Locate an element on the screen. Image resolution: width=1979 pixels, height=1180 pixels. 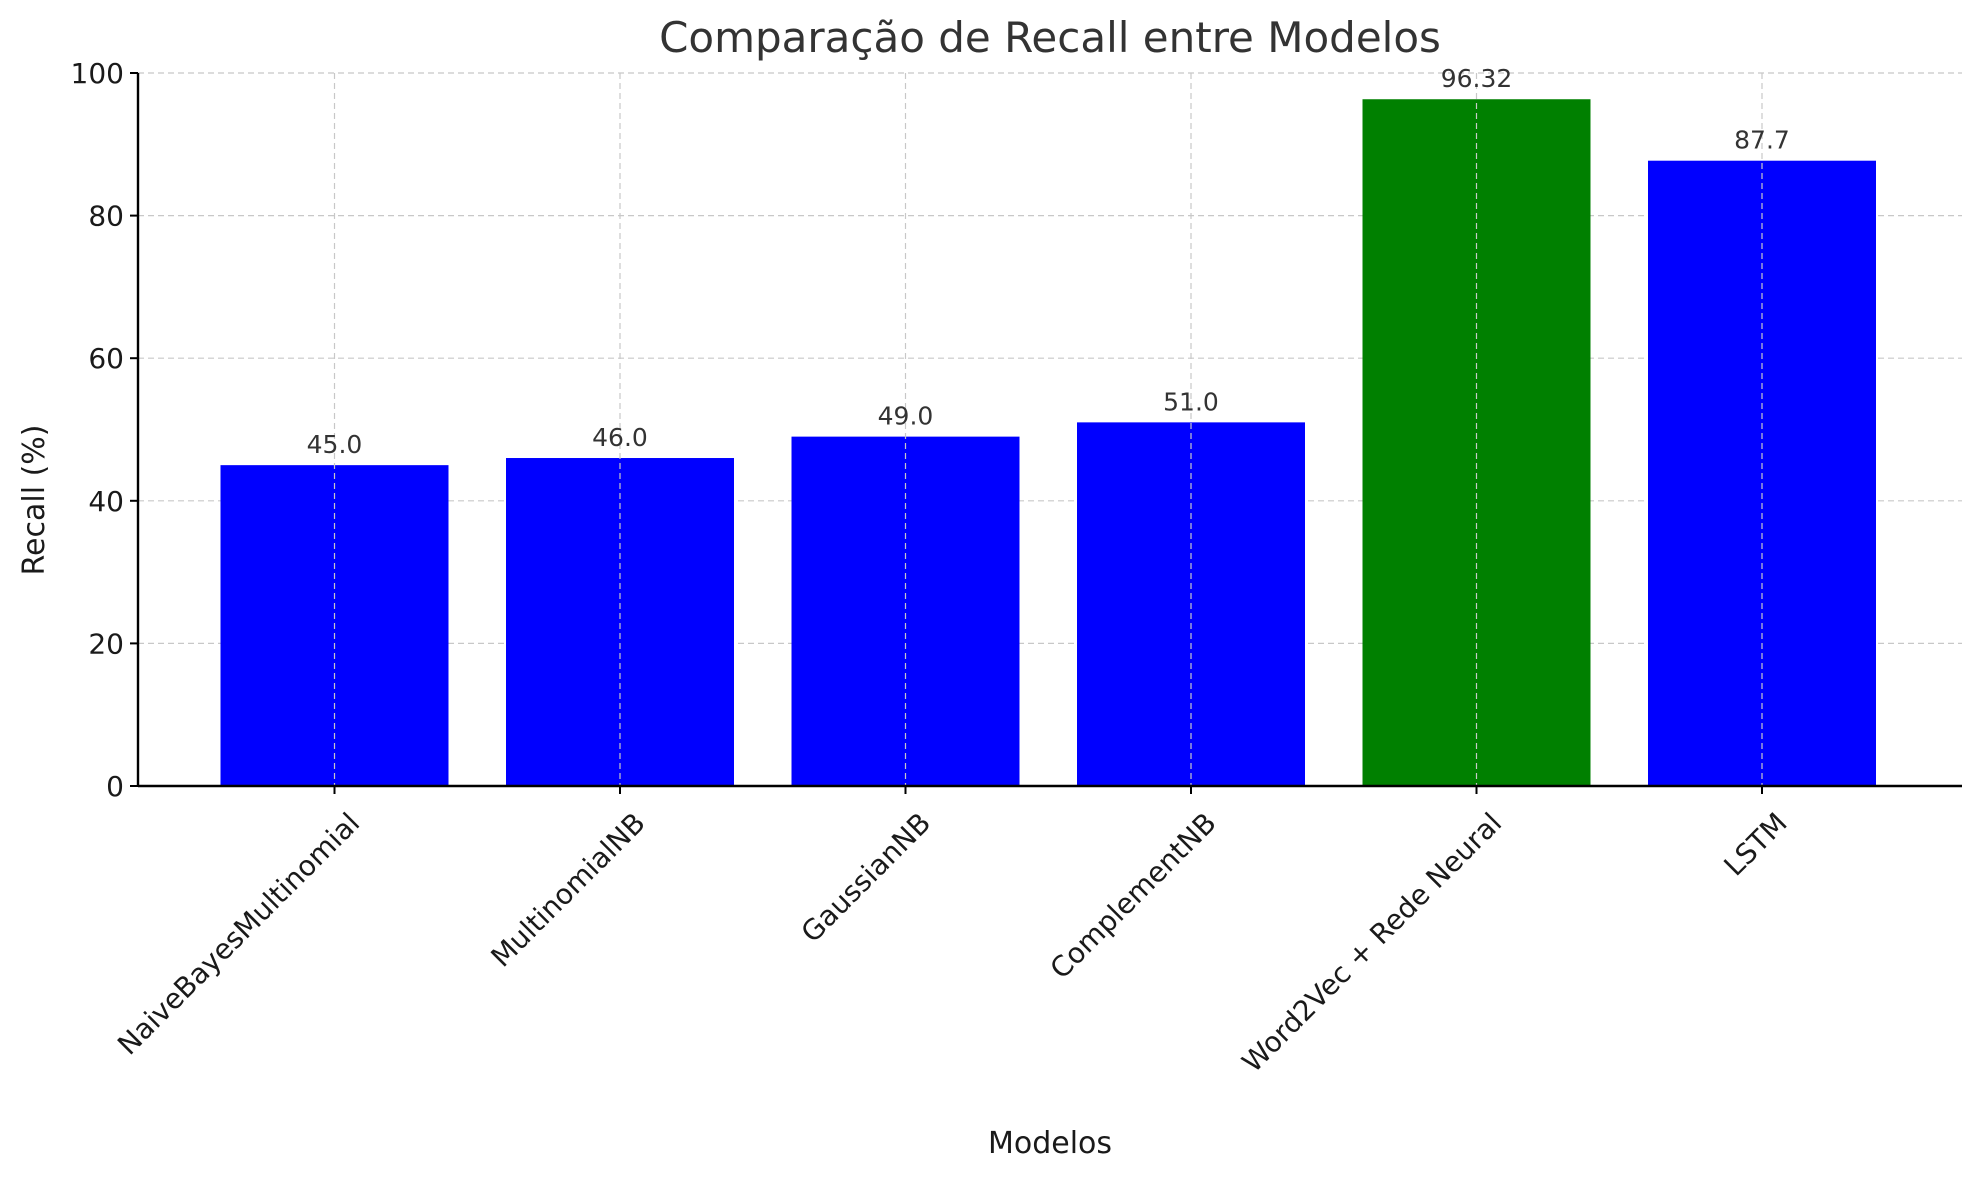
x-tick-label: ComplementNB is located at coordinates (1133, 895).